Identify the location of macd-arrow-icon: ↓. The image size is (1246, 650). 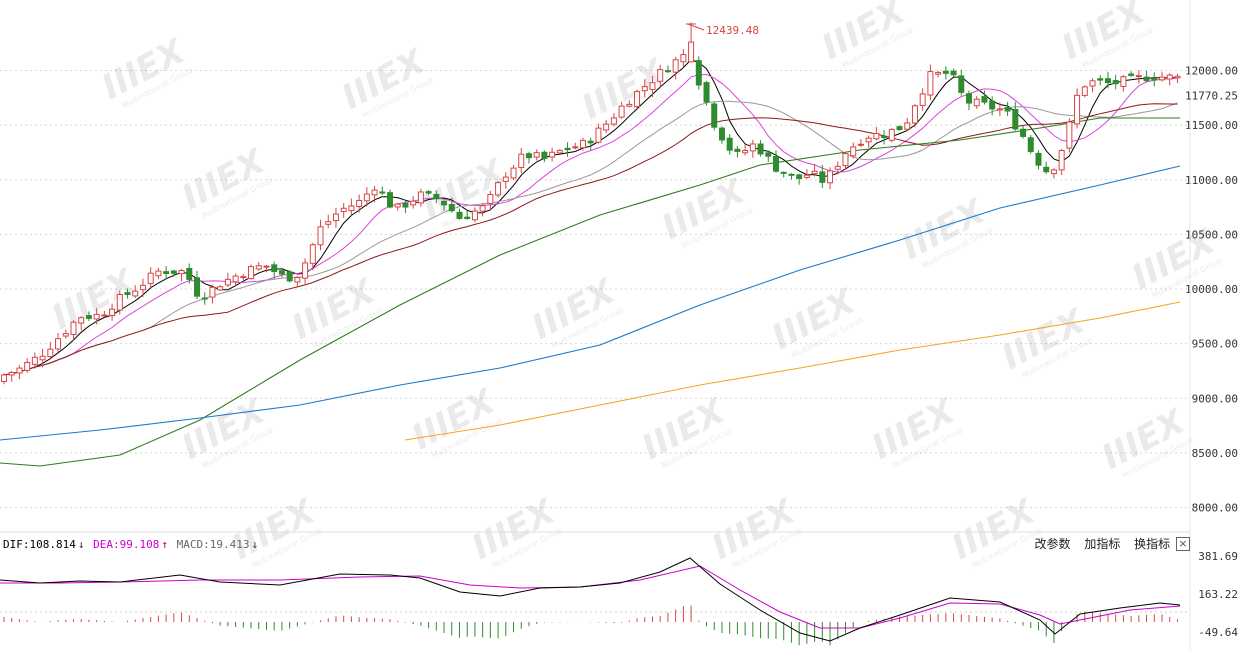
(255, 544).